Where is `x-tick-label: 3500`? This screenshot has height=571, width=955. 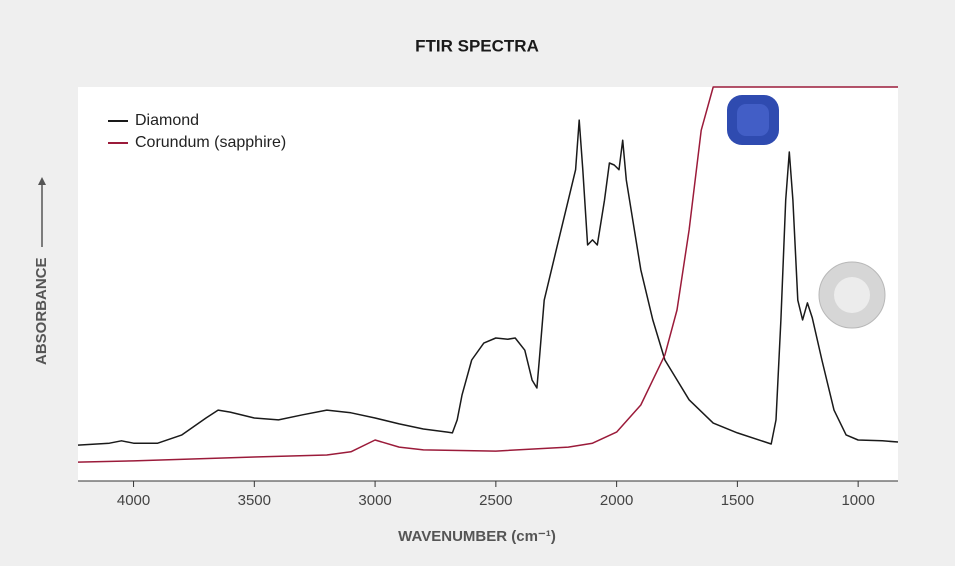
x-tick-label: 3500 is located at coordinates (254, 500).